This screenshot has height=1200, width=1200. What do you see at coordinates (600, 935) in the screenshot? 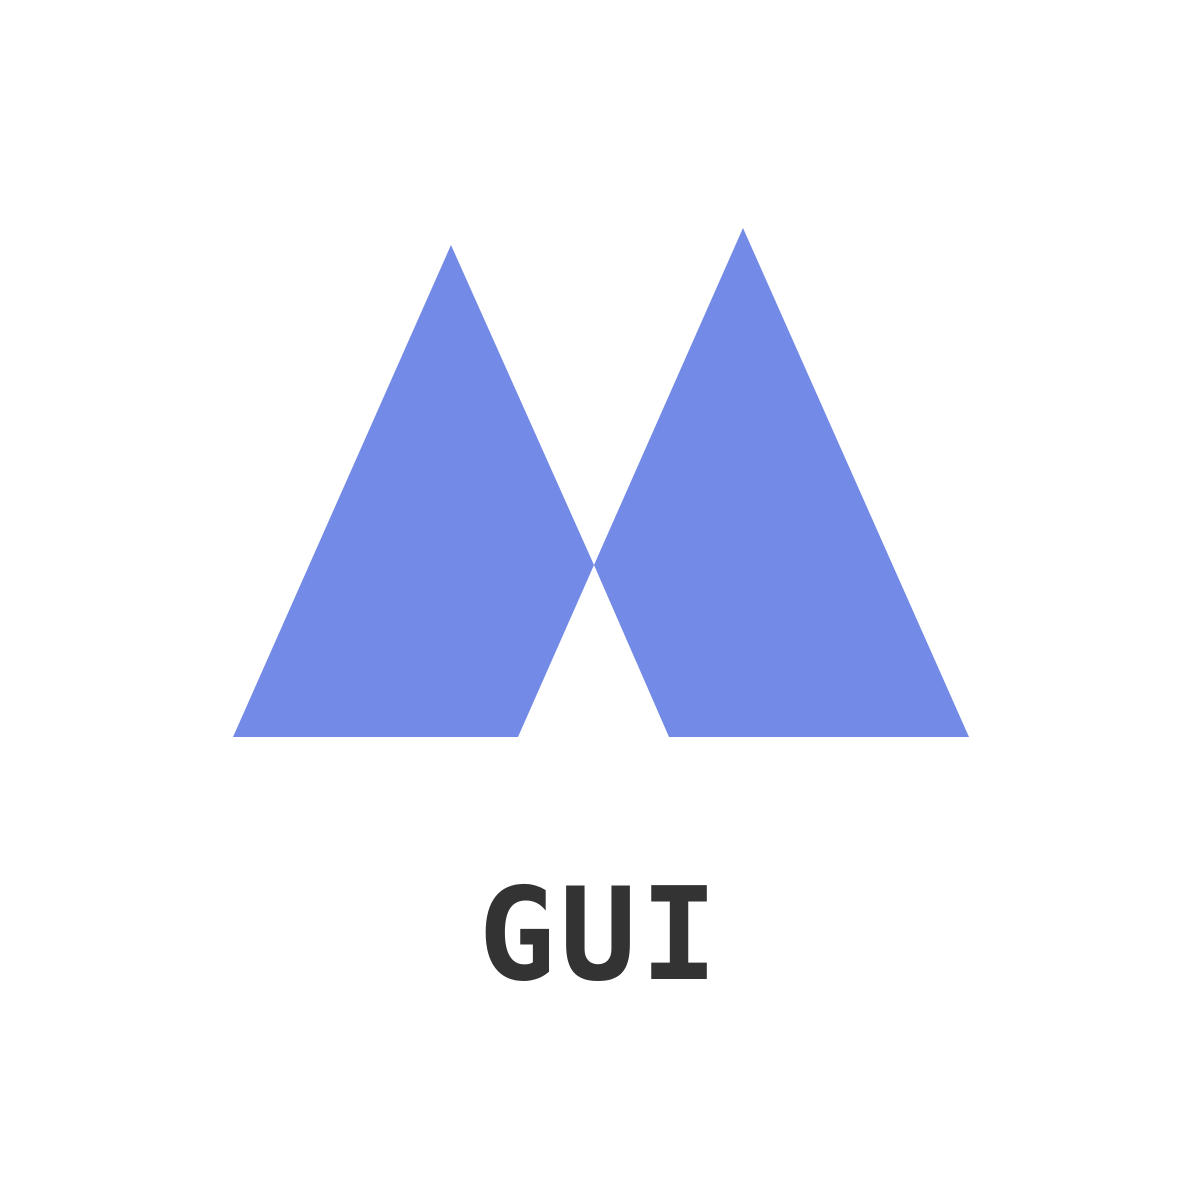
I see `wordmark-text: GUI` at bounding box center [600, 935].